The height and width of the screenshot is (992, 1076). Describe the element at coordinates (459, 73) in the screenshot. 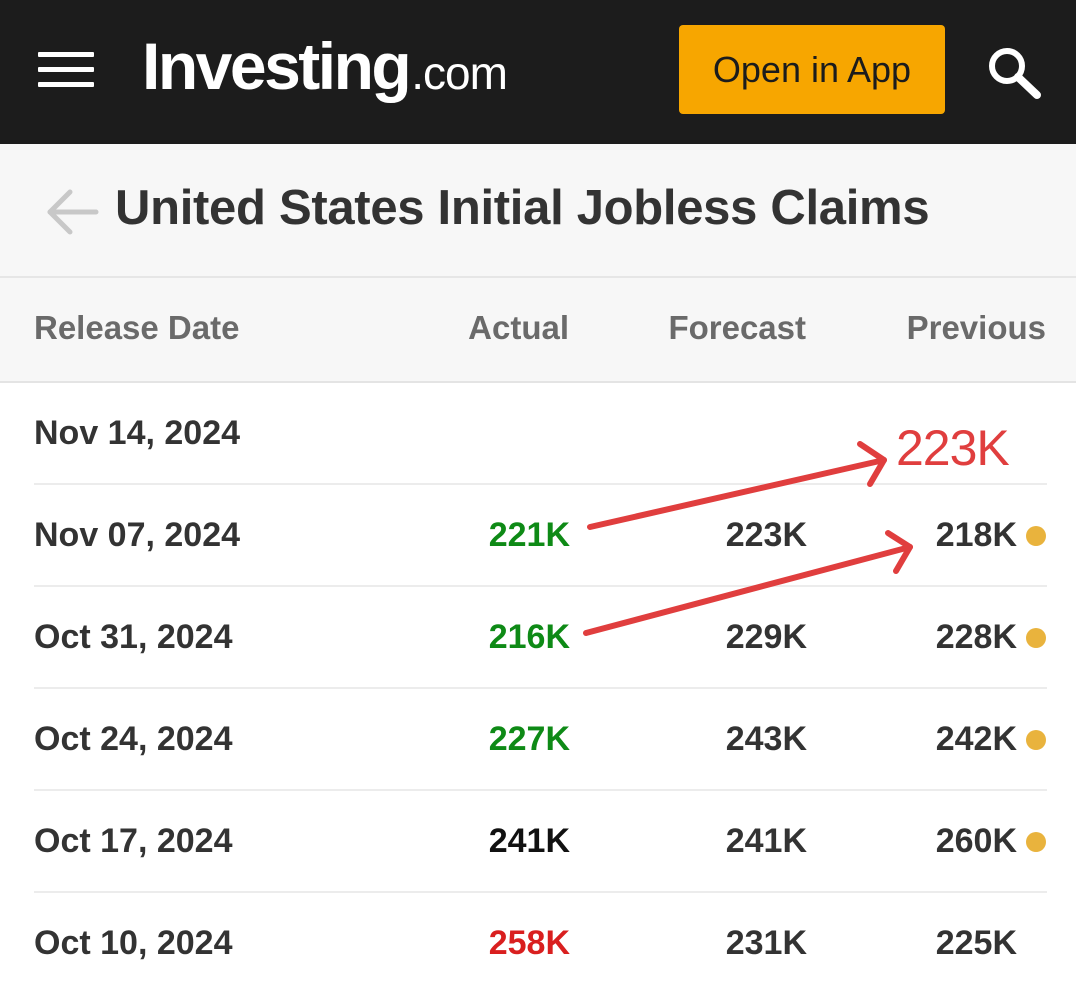

I see `logo-tld-text: .com` at that location.